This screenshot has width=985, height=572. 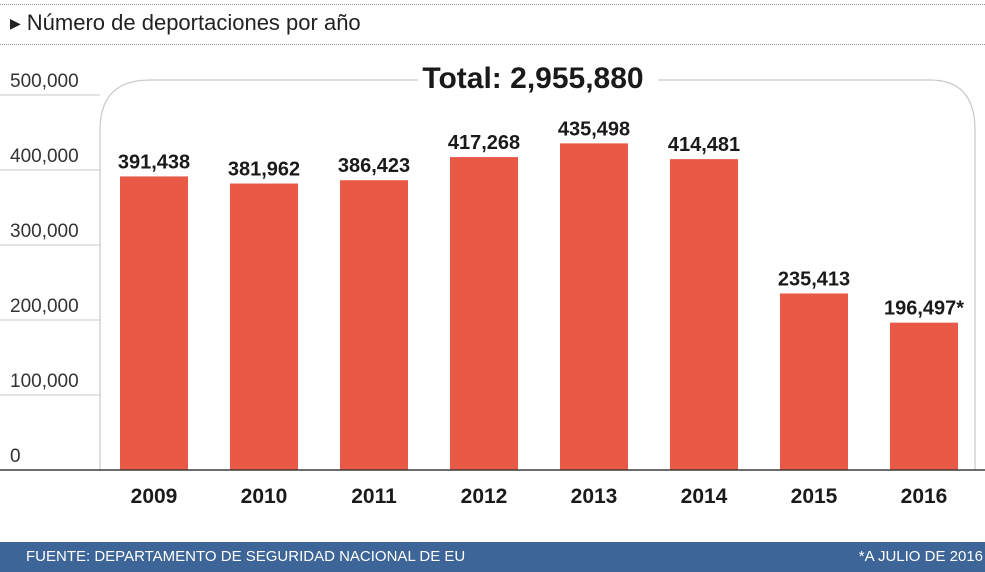 What do you see at coordinates (814, 279) in the screenshot?
I see `value-label-2015: 235,413` at bounding box center [814, 279].